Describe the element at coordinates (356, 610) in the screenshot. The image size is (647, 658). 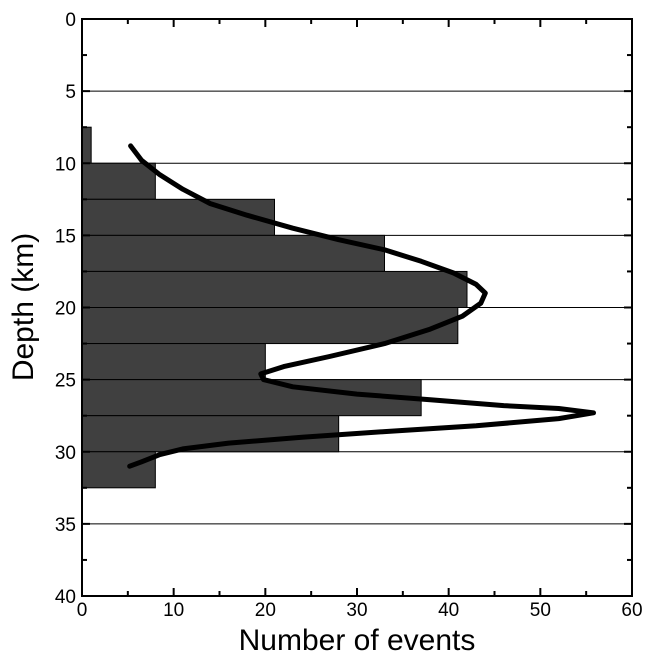
I see `x-tick-label: 30` at that location.